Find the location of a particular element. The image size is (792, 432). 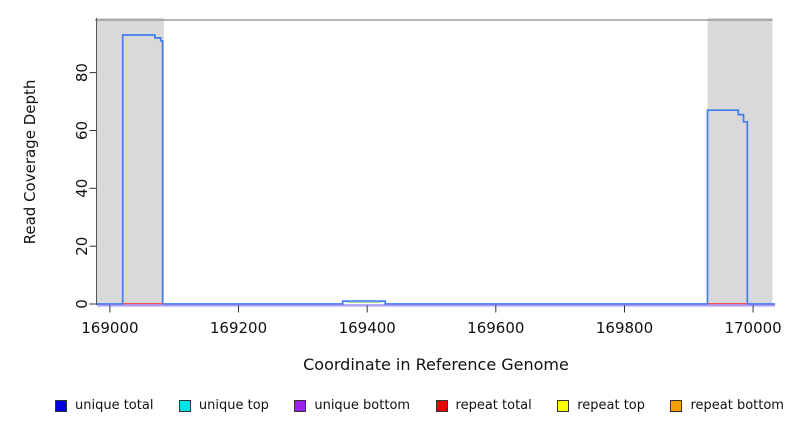

y-axis-title: Read Coverage Depth is located at coordinates (30, 162).